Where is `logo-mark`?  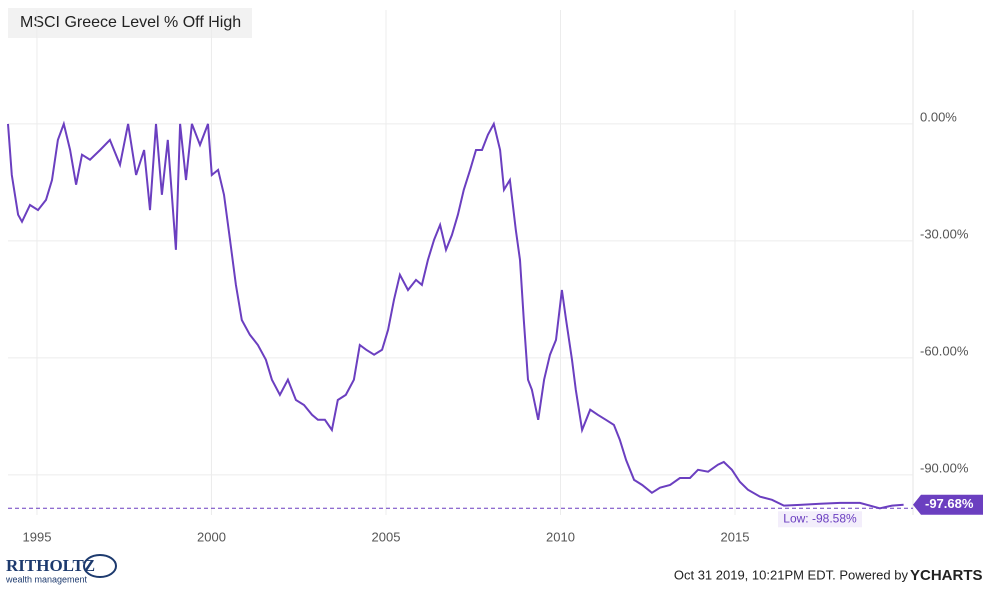
logo-mark is located at coordinates (100, 566).